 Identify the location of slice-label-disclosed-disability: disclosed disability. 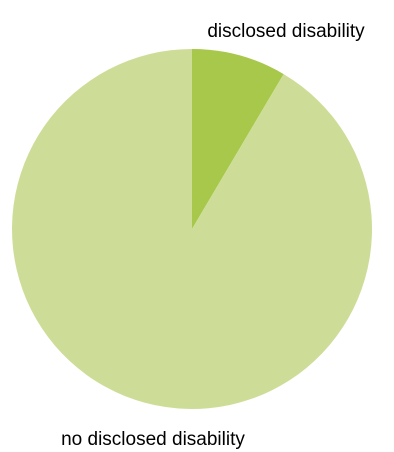
(286, 31).